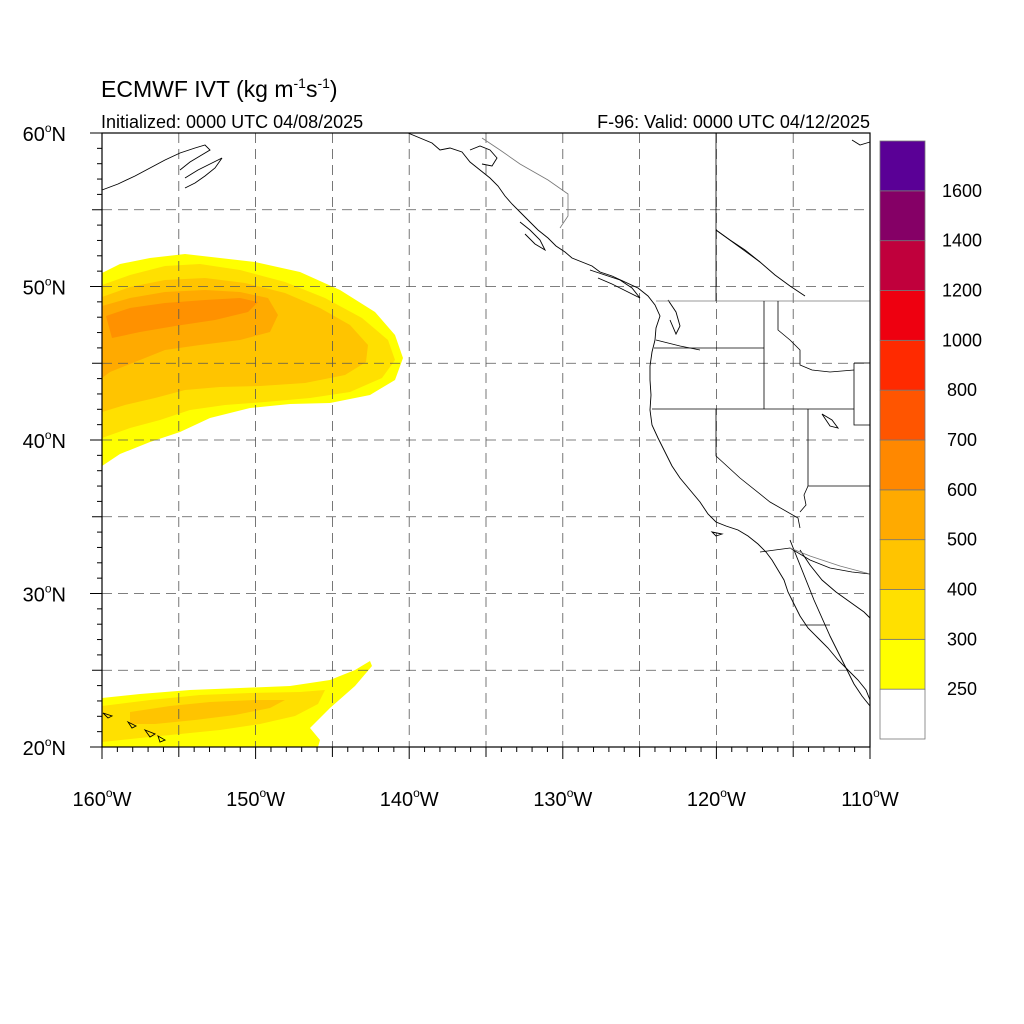 The height and width of the screenshot is (1024, 1024). Describe the element at coordinates (962, 241) in the screenshot. I see `colorbar-label: 1400` at that location.